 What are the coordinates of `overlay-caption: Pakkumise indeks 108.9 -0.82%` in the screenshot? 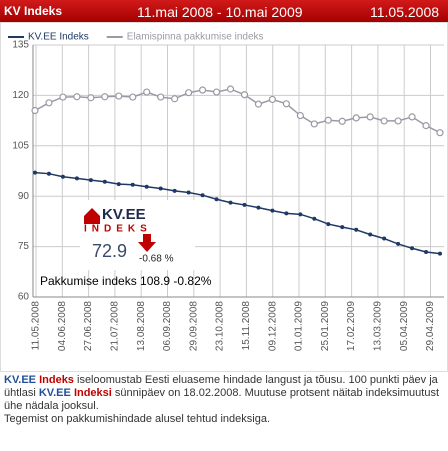 It's located at (126, 281).